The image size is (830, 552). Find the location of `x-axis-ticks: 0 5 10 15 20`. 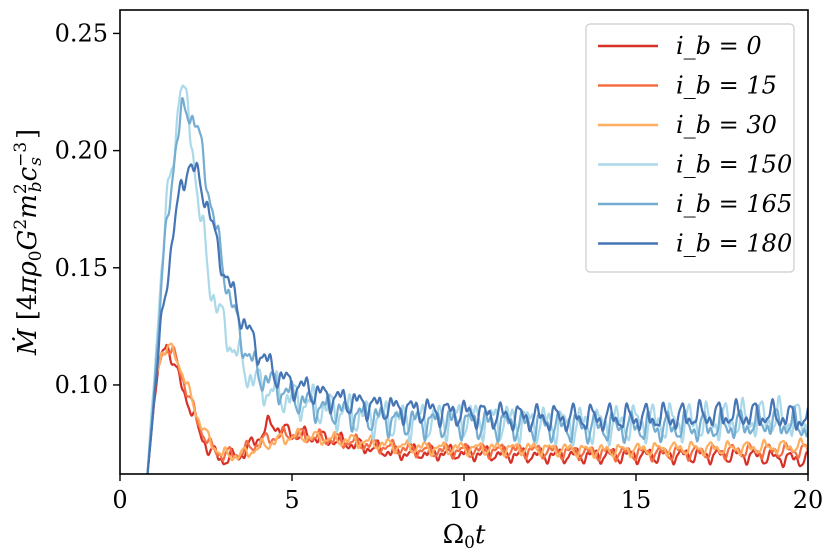

x-axis-ticks: 0 5 10 15 20 is located at coordinates (467, 494).